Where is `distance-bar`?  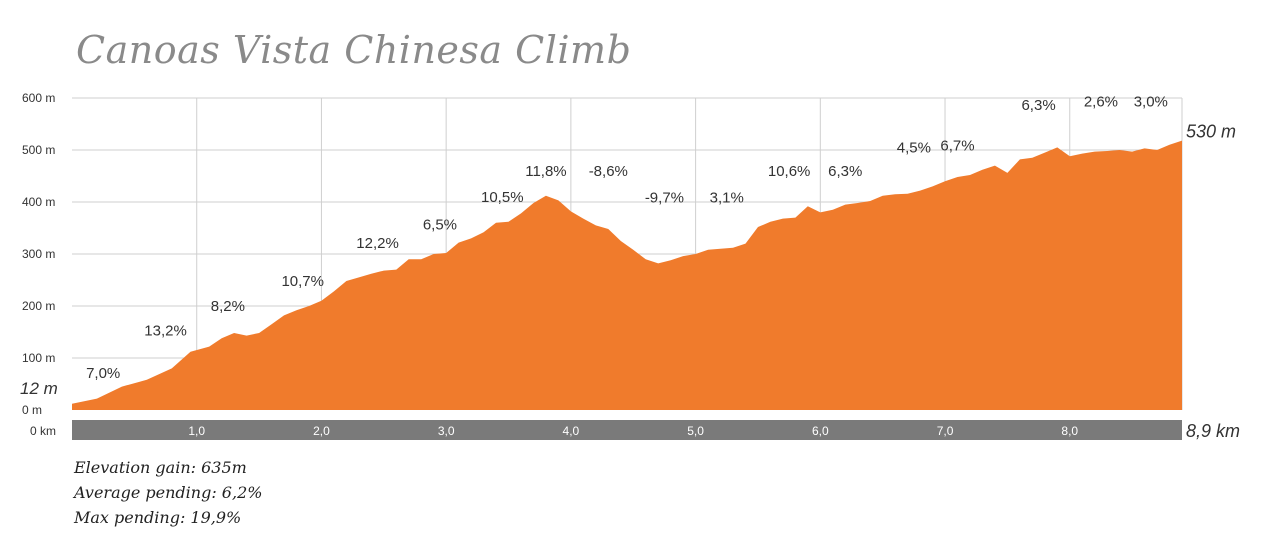
distance-bar is located at coordinates (627, 430).